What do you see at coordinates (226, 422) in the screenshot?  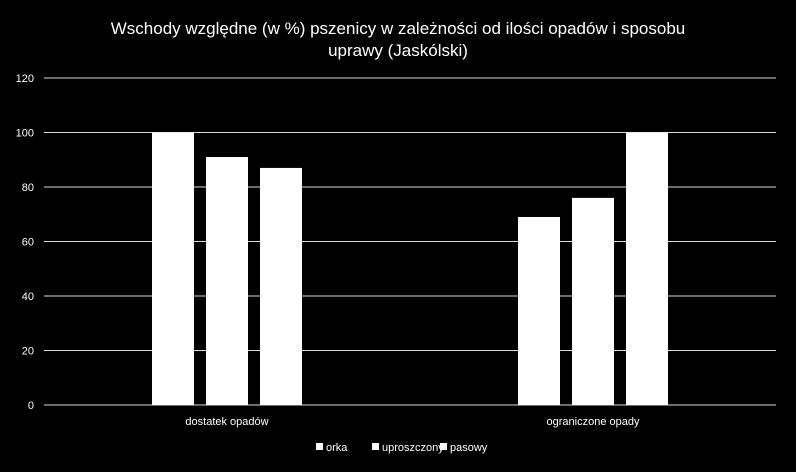 I see `category-label: dostatek opadów` at bounding box center [226, 422].